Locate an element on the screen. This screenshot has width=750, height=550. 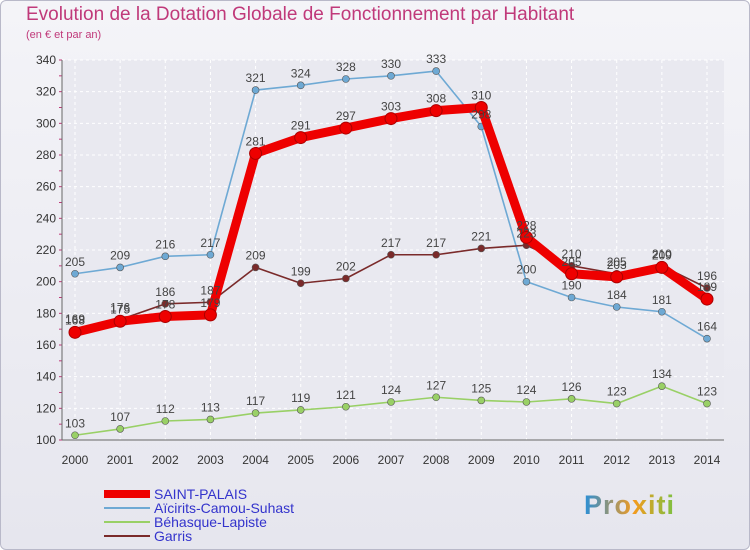
data-label-garris: 202 is located at coordinates (346, 267).